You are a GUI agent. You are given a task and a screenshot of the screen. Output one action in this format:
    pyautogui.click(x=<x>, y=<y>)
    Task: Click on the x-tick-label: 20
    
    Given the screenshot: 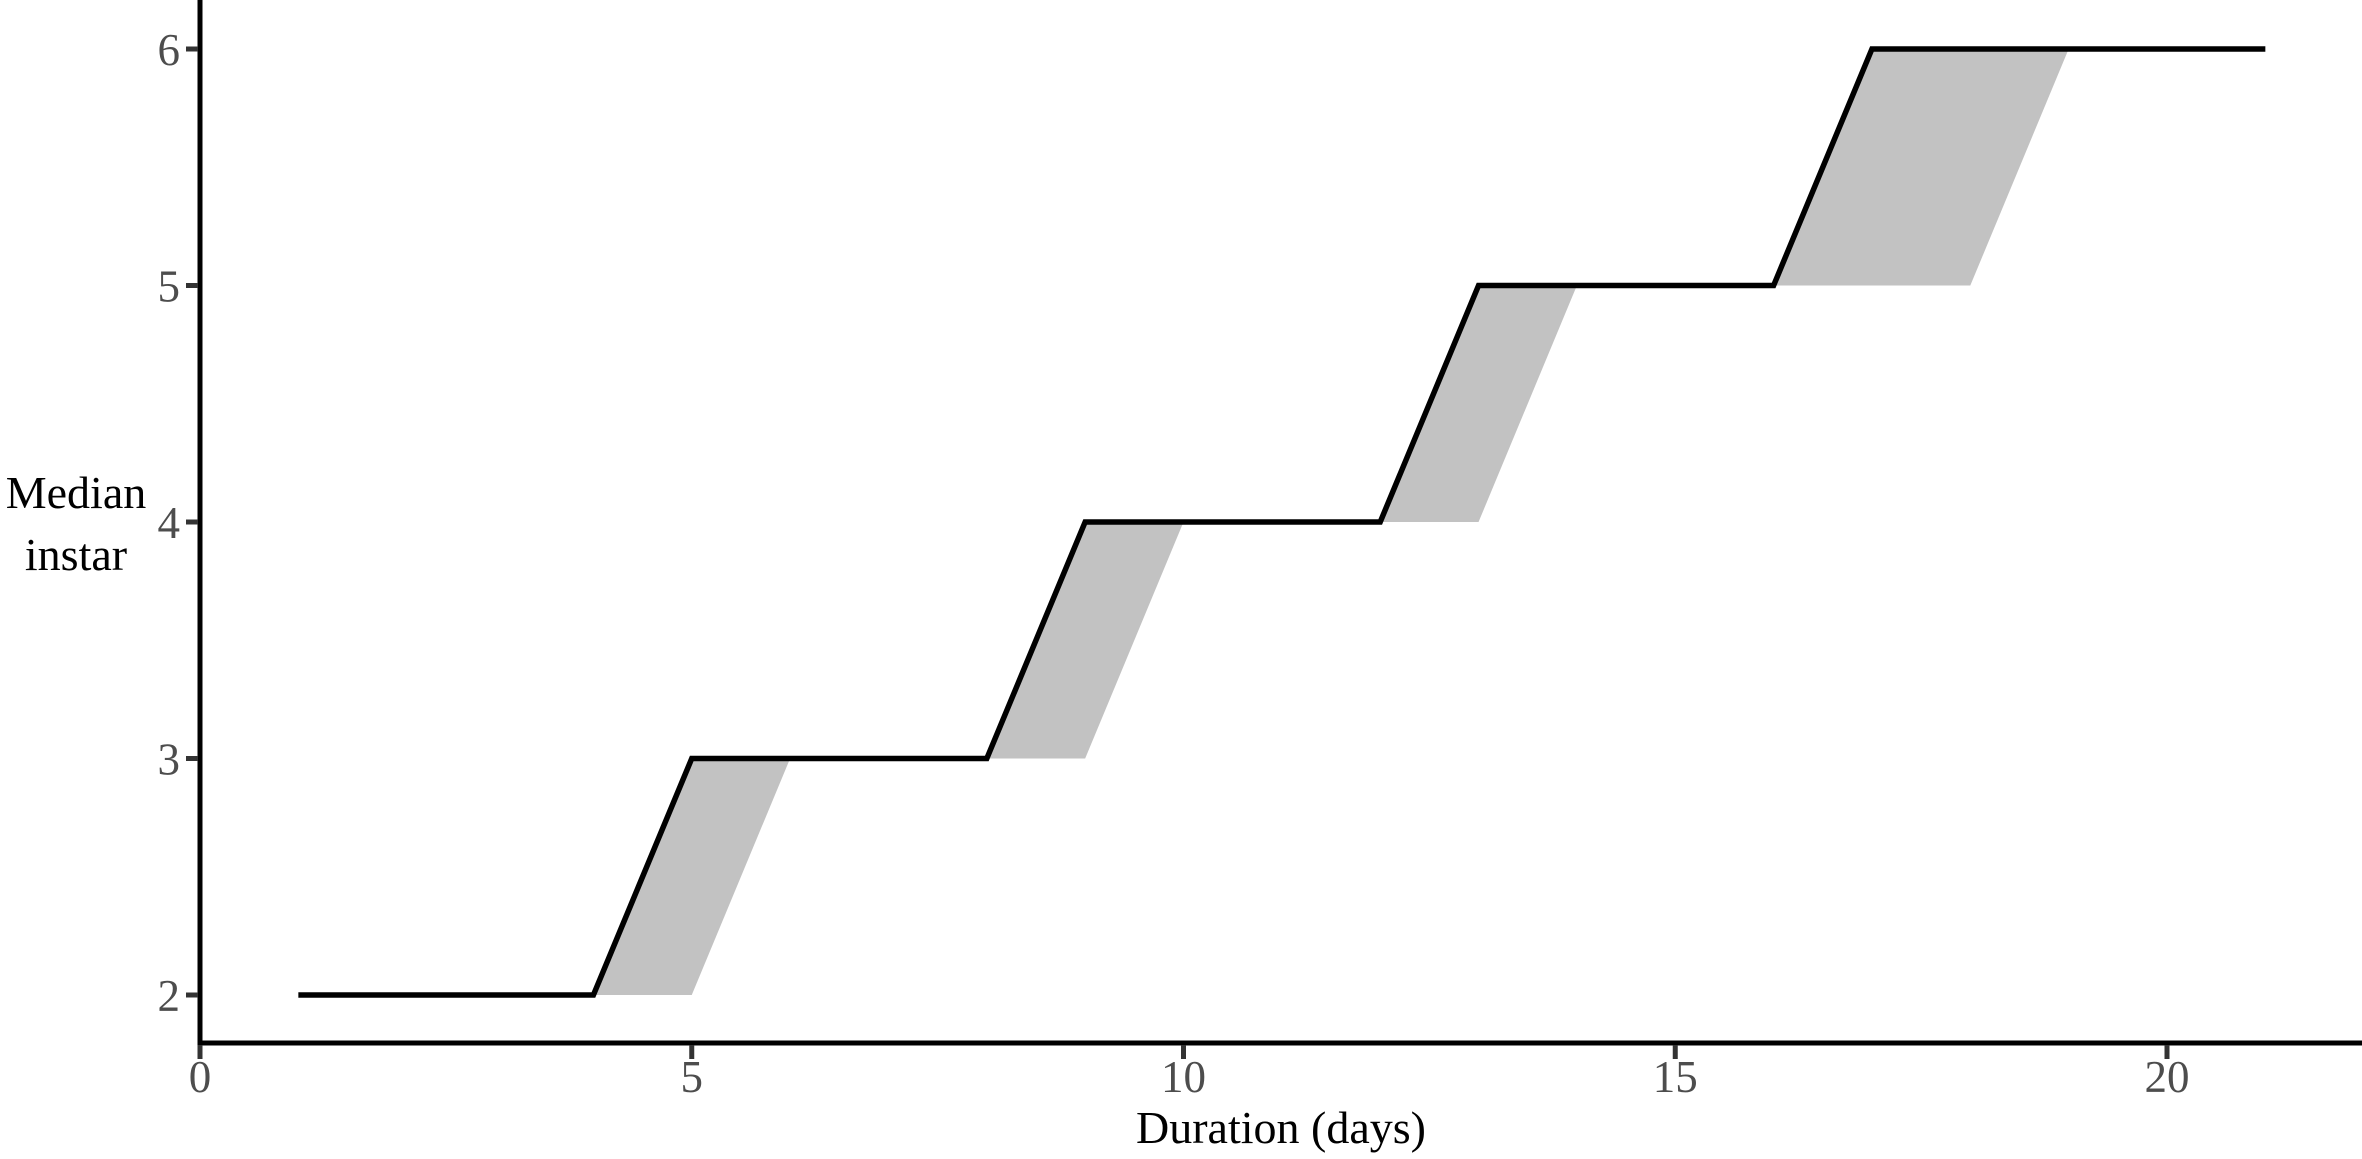 What is the action you would take?
    pyautogui.click(x=2167, y=1077)
    